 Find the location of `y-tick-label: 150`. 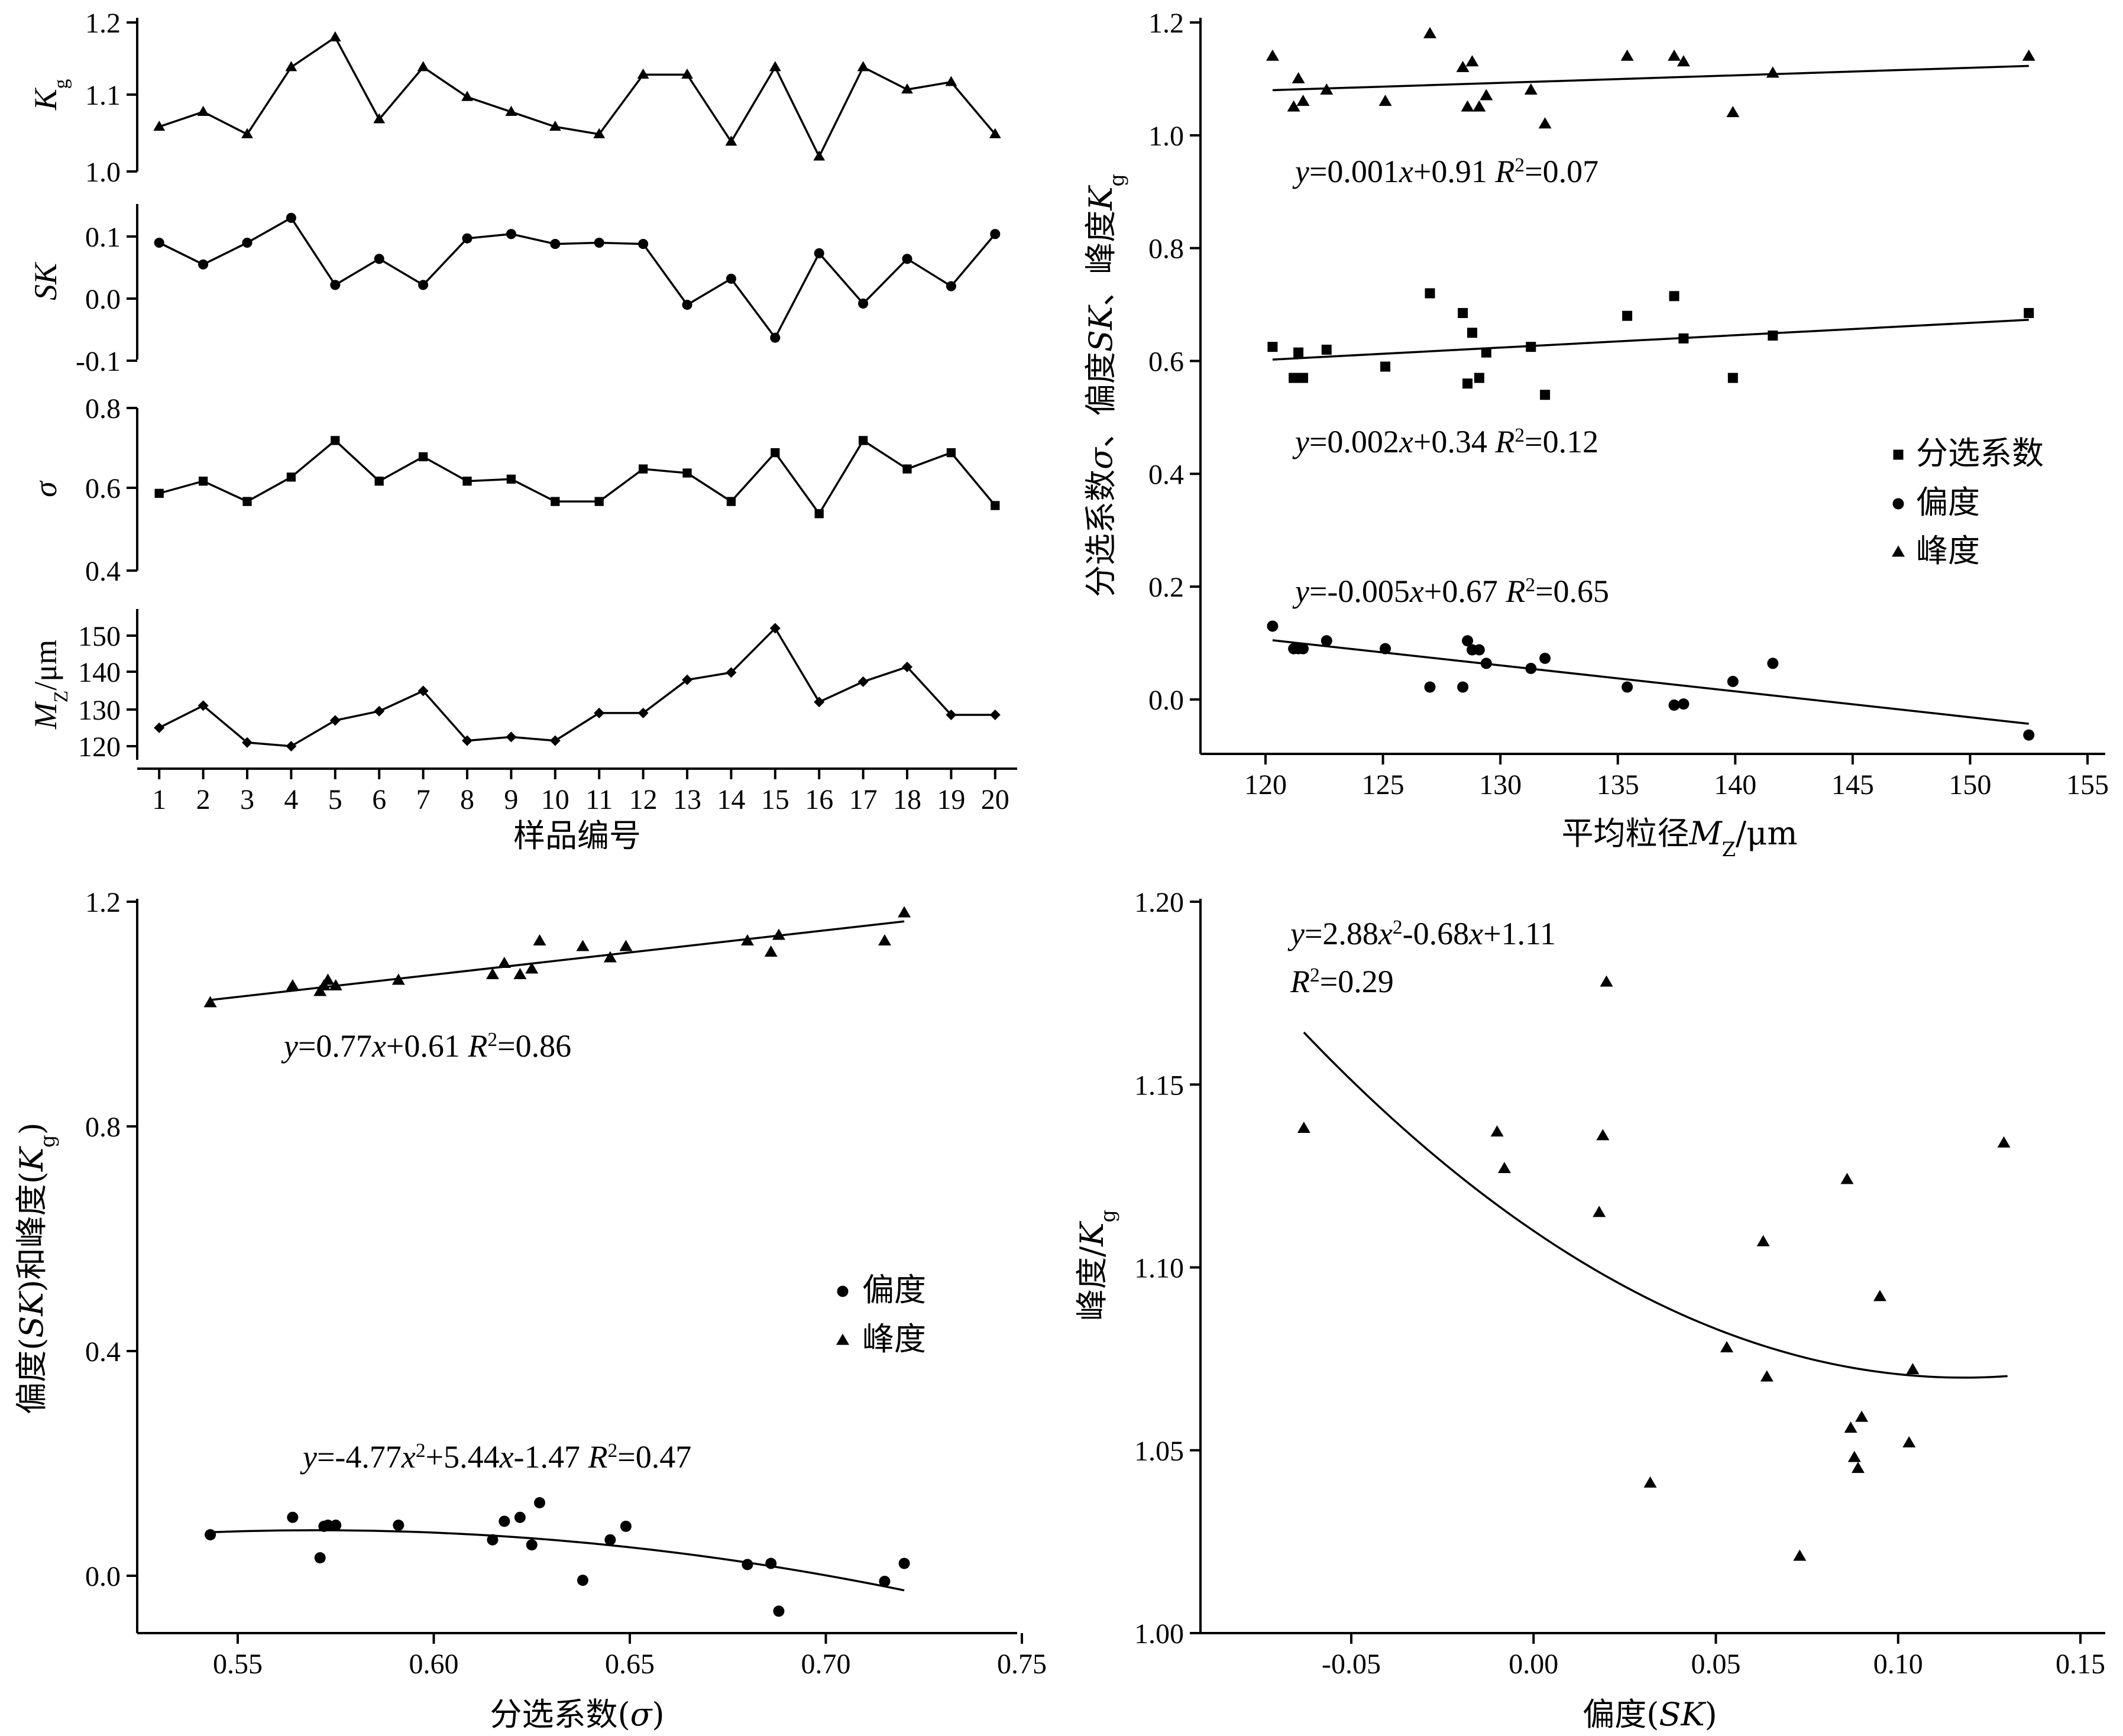

y-tick-label: 150 is located at coordinates (99, 636).